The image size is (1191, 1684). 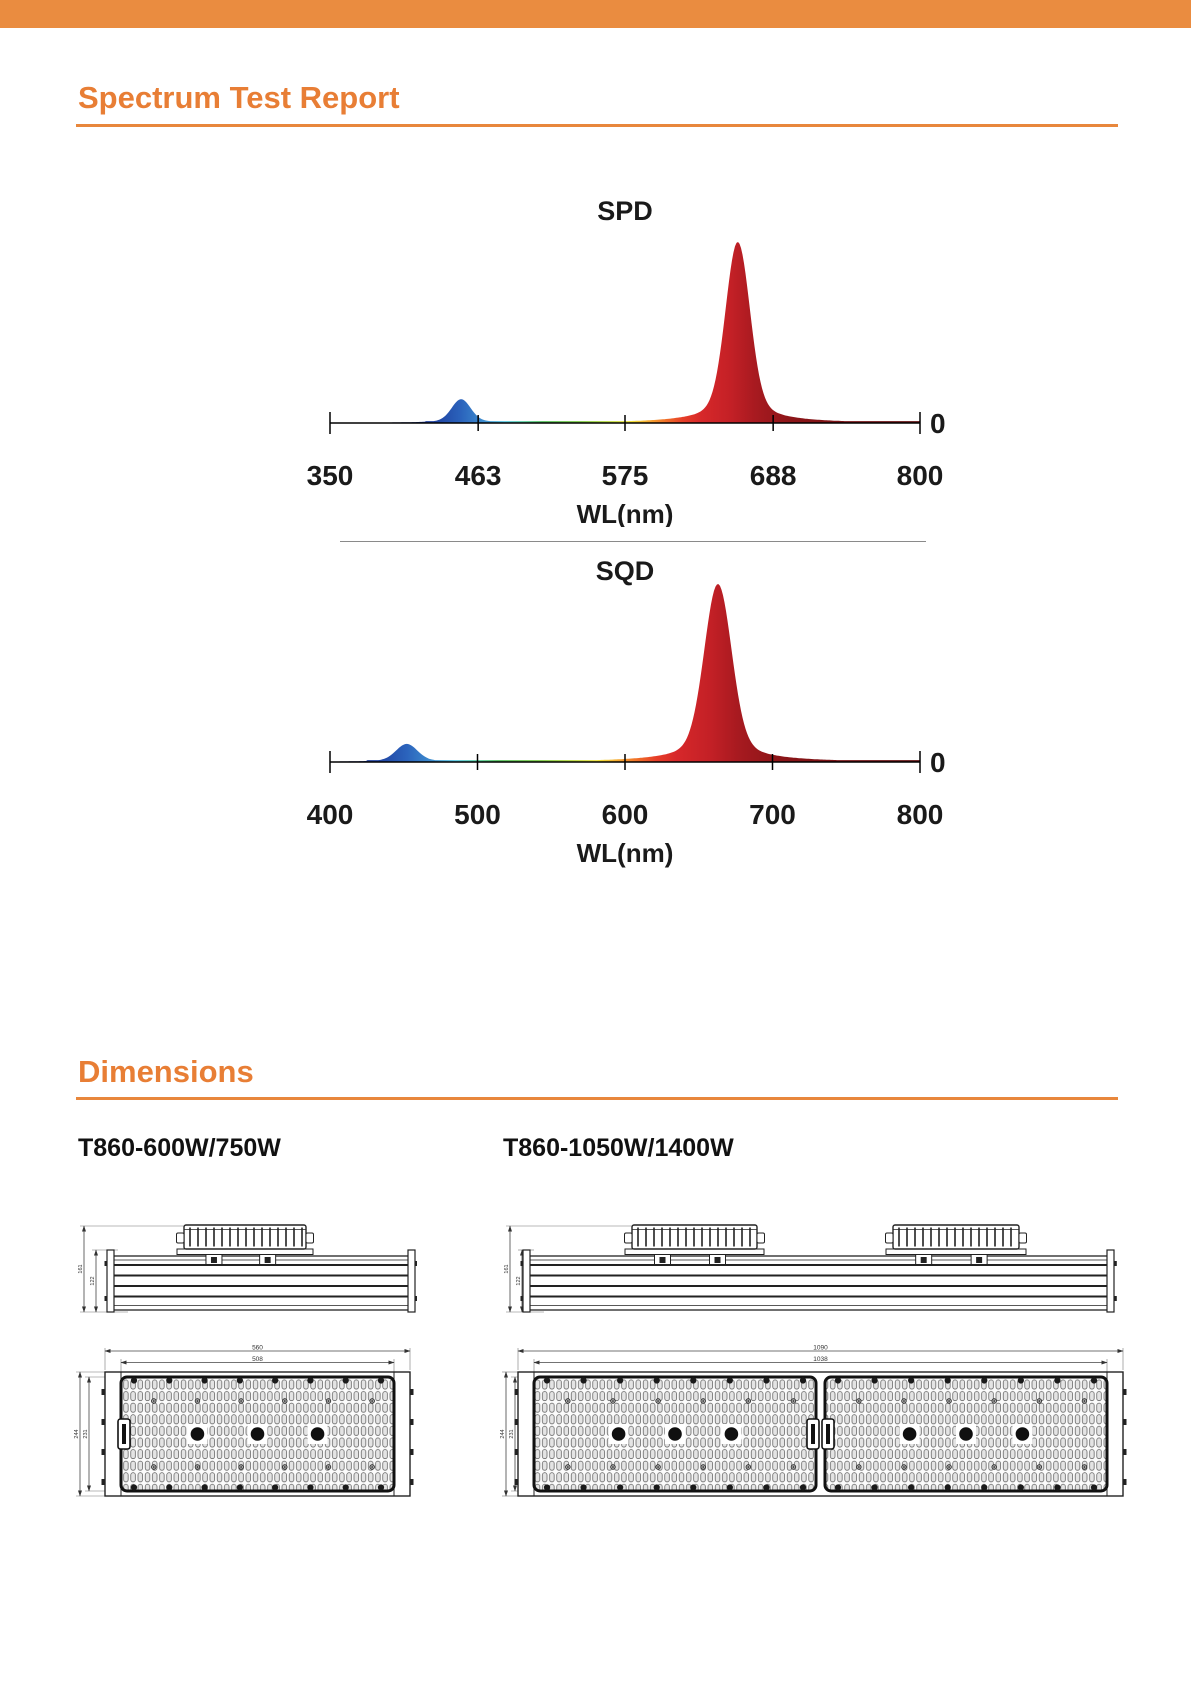 What do you see at coordinates (595, 14) in the screenshot?
I see `header-bar` at bounding box center [595, 14].